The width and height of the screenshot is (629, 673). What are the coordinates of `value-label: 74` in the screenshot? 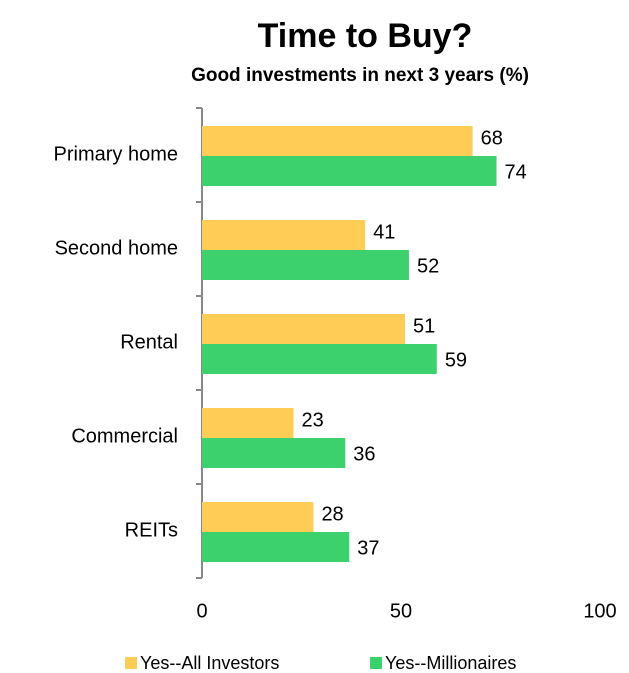 It's located at (516, 172).